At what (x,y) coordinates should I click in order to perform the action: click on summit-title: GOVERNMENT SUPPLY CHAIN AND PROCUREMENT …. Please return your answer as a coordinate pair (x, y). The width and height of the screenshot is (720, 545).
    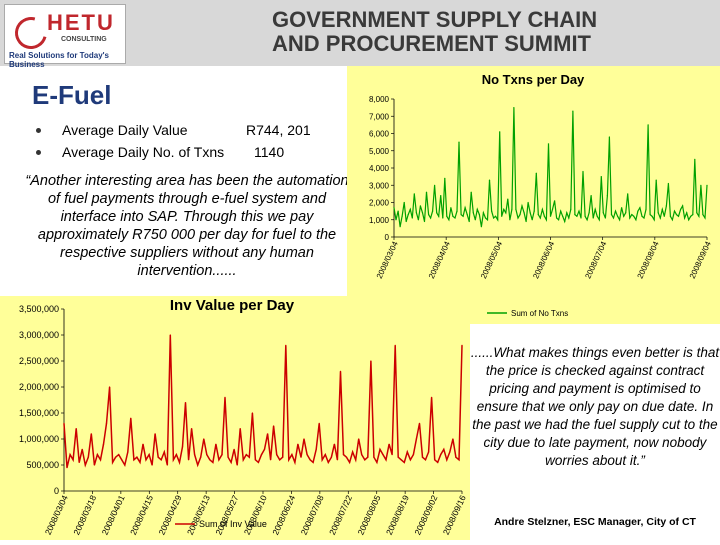
    Looking at the image, I should click on (434, 32).